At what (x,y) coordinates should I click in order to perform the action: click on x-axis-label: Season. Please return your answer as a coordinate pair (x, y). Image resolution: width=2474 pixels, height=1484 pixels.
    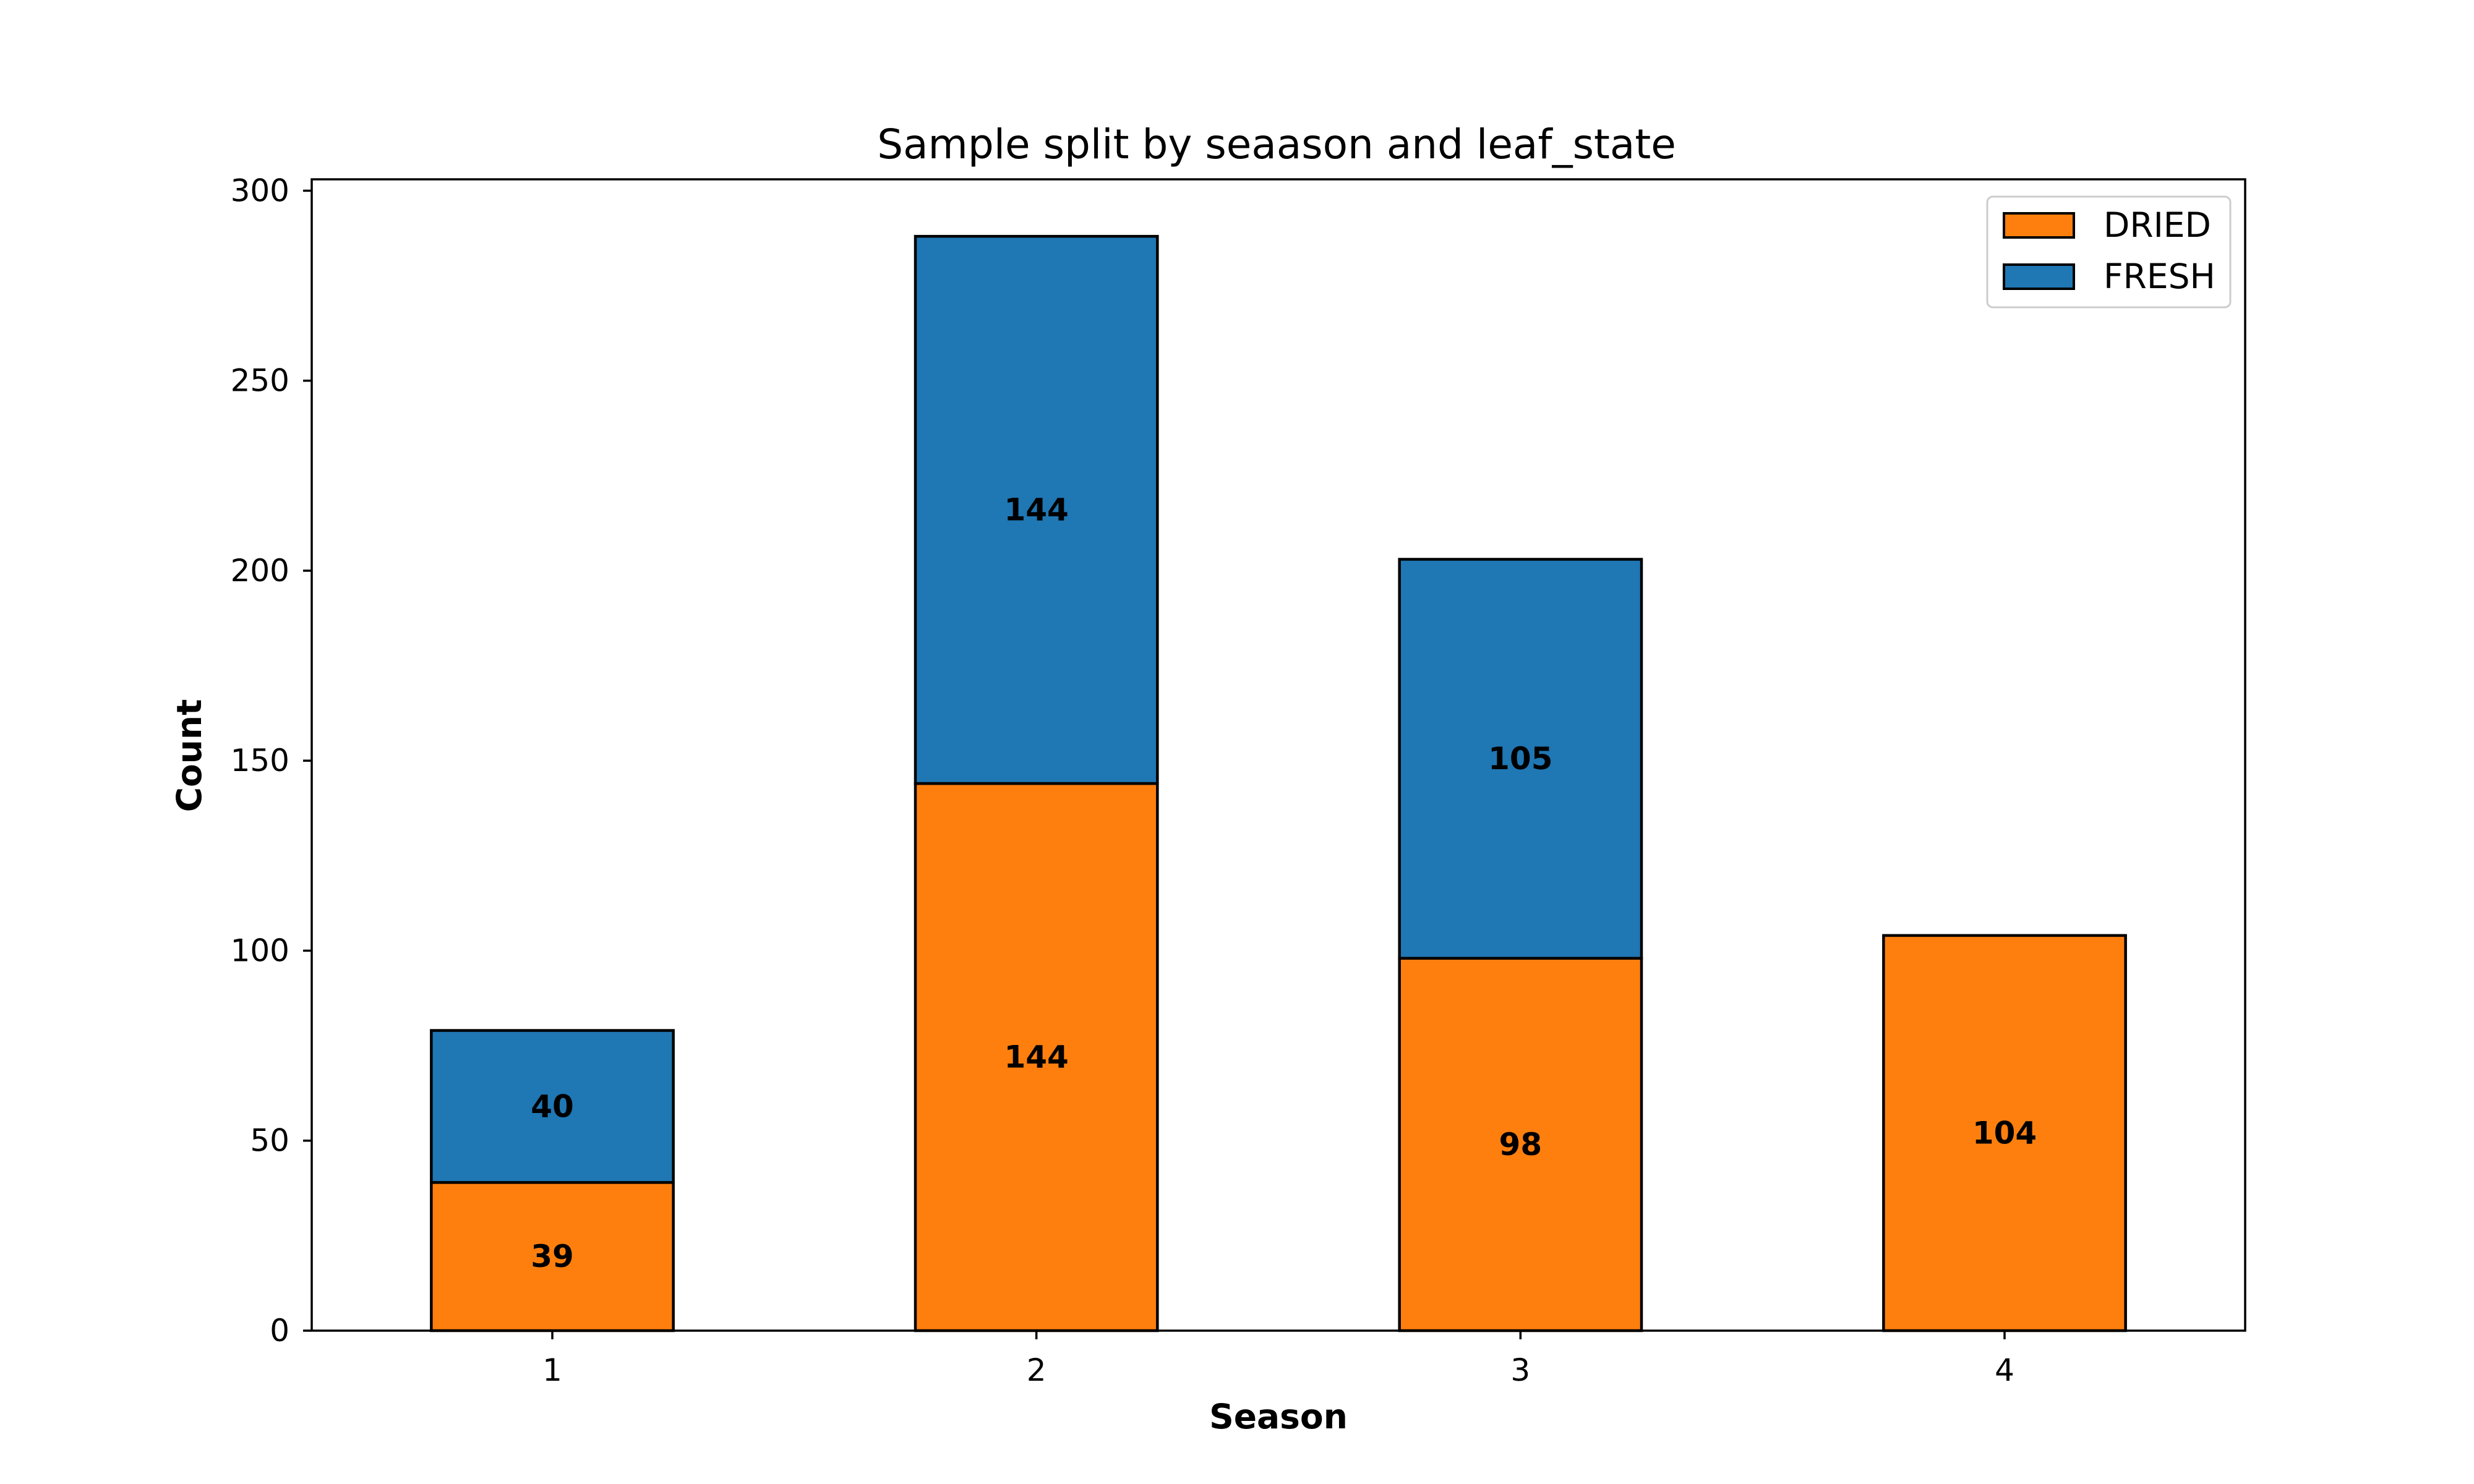
    Looking at the image, I should click on (1278, 1416).